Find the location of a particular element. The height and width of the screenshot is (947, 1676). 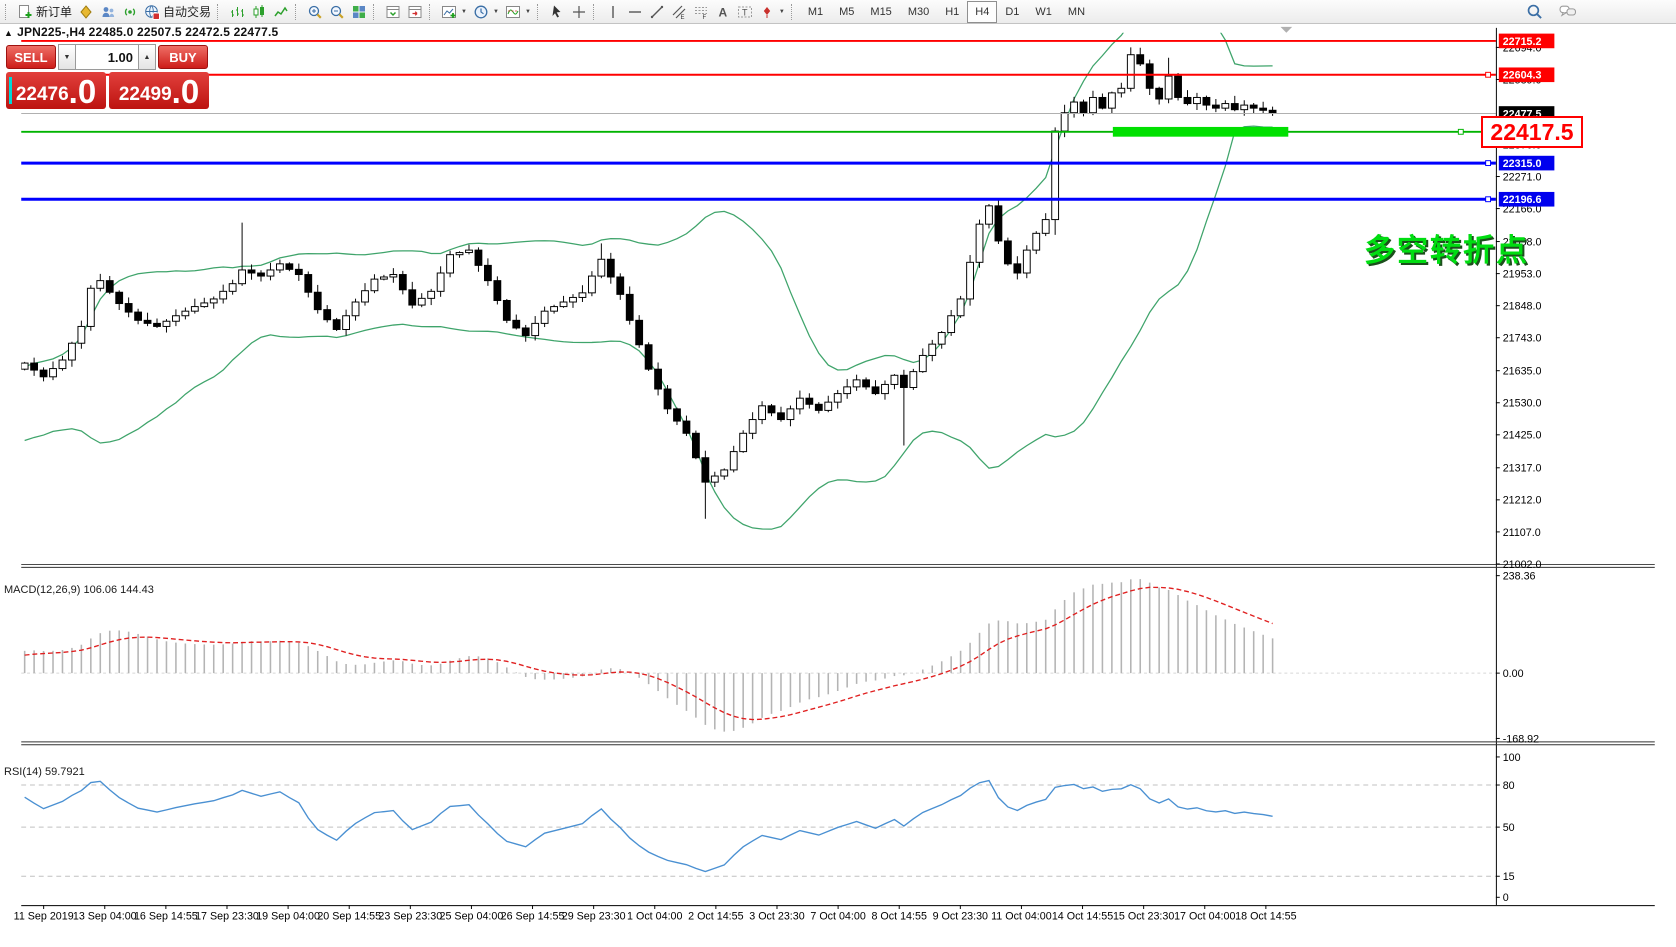

one-click-trading-panel: SELL ▼ 1.00 ▲ BUY 22476.0 22499.0 is located at coordinates (109, 76).